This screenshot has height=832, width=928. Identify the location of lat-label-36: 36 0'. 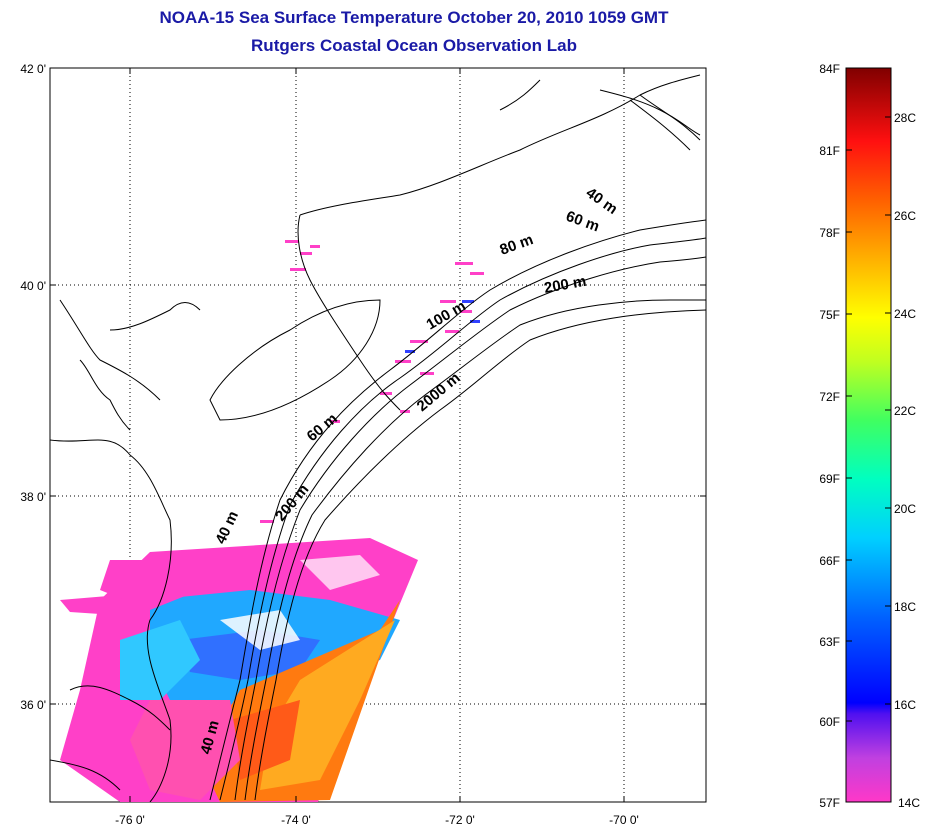
(33, 705).